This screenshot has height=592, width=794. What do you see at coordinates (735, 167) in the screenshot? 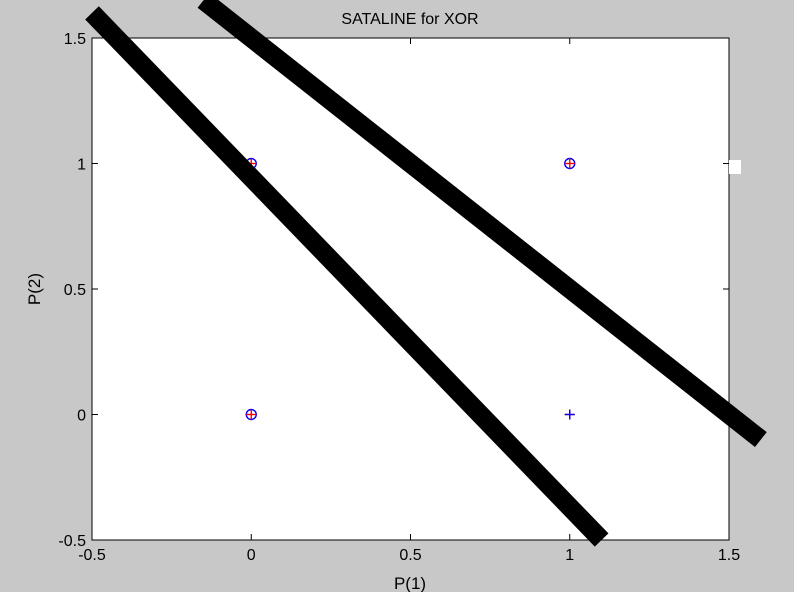
I see `legend-fragment` at bounding box center [735, 167].